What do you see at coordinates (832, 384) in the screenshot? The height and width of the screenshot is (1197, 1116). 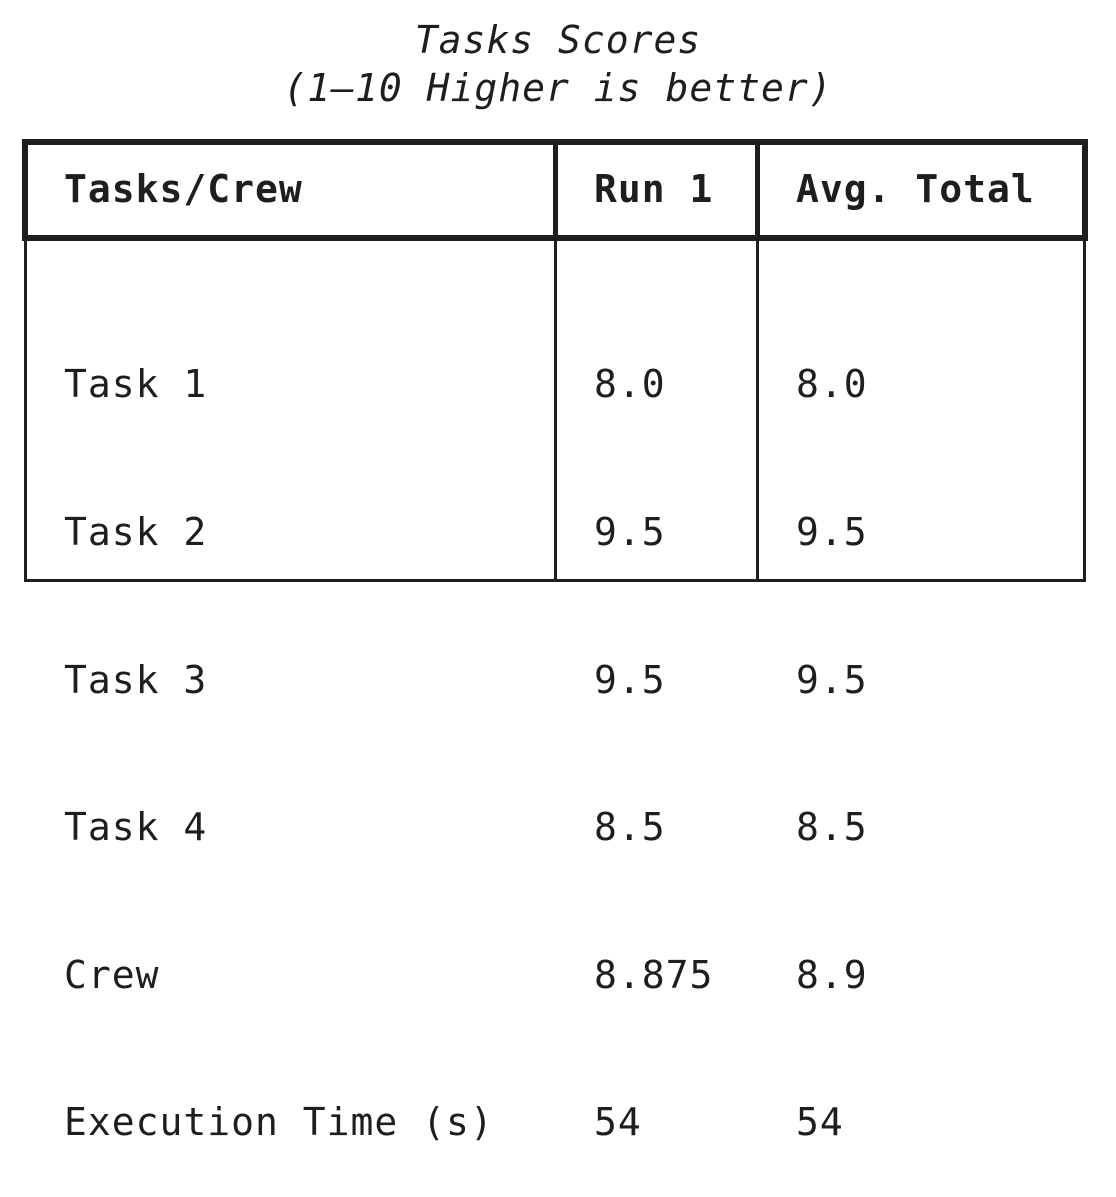 I see `avg-total-value: 8.0` at bounding box center [832, 384].